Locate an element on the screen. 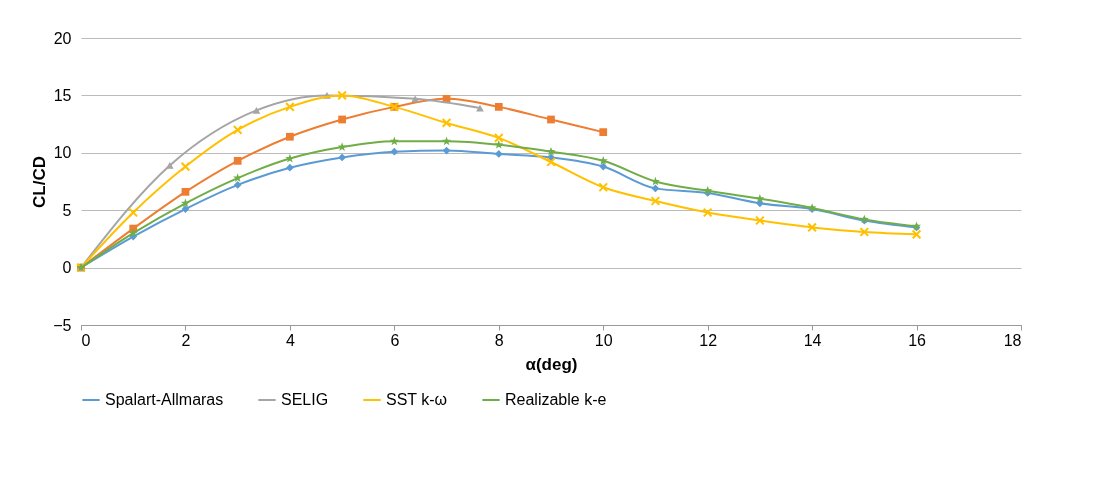  x-axis-title: α(deg) is located at coordinates (551, 364).